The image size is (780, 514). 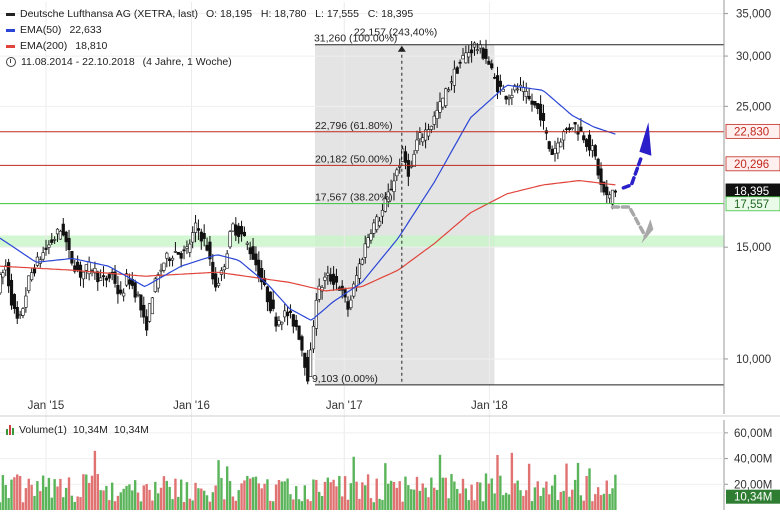 I want to click on legend-ohlc: O: 18,195 H: 18,780 L: 17,555 C: 18,395, so click(x=310, y=14).